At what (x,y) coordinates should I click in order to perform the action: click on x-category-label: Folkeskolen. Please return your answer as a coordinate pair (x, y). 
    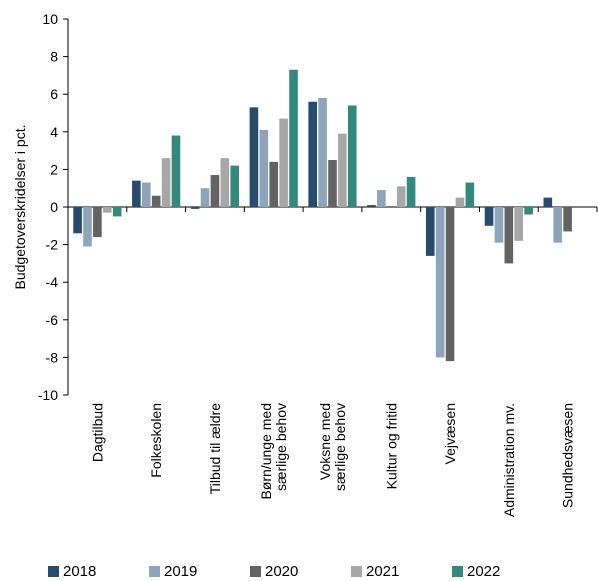
    Looking at the image, I should click on (156, 440).